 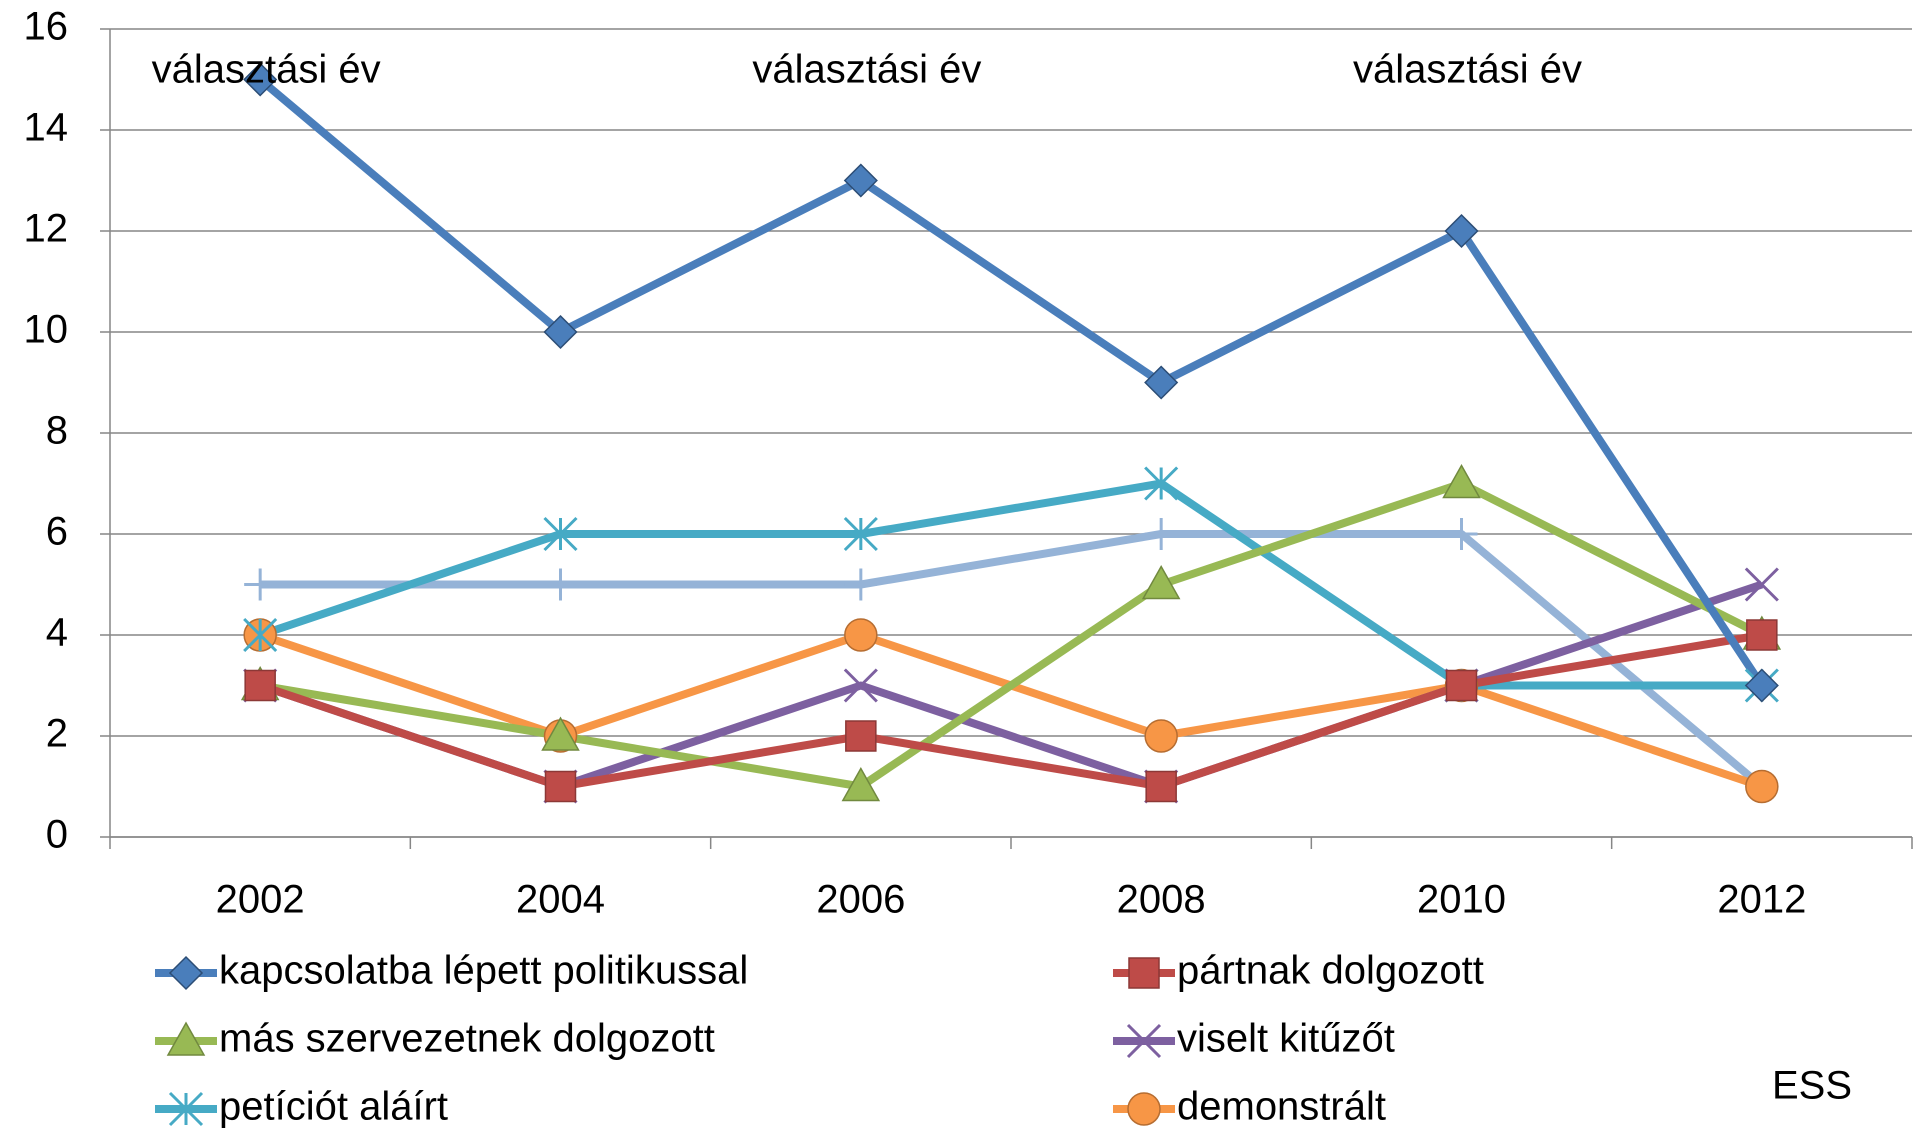 I want to click on legend-label: pártnak dolgozott, so click(x=1330, y=971).